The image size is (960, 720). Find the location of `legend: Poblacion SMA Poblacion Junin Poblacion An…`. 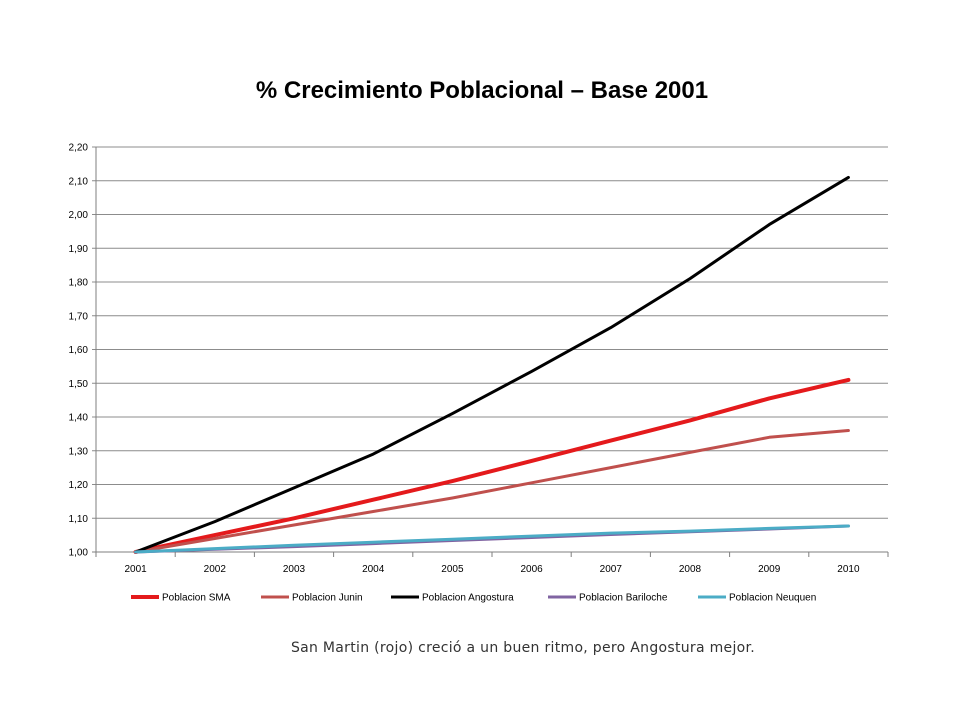

legend: Poblacion SMA Poblacion Junin Poblacion An… is located at coordinates (473, 598).